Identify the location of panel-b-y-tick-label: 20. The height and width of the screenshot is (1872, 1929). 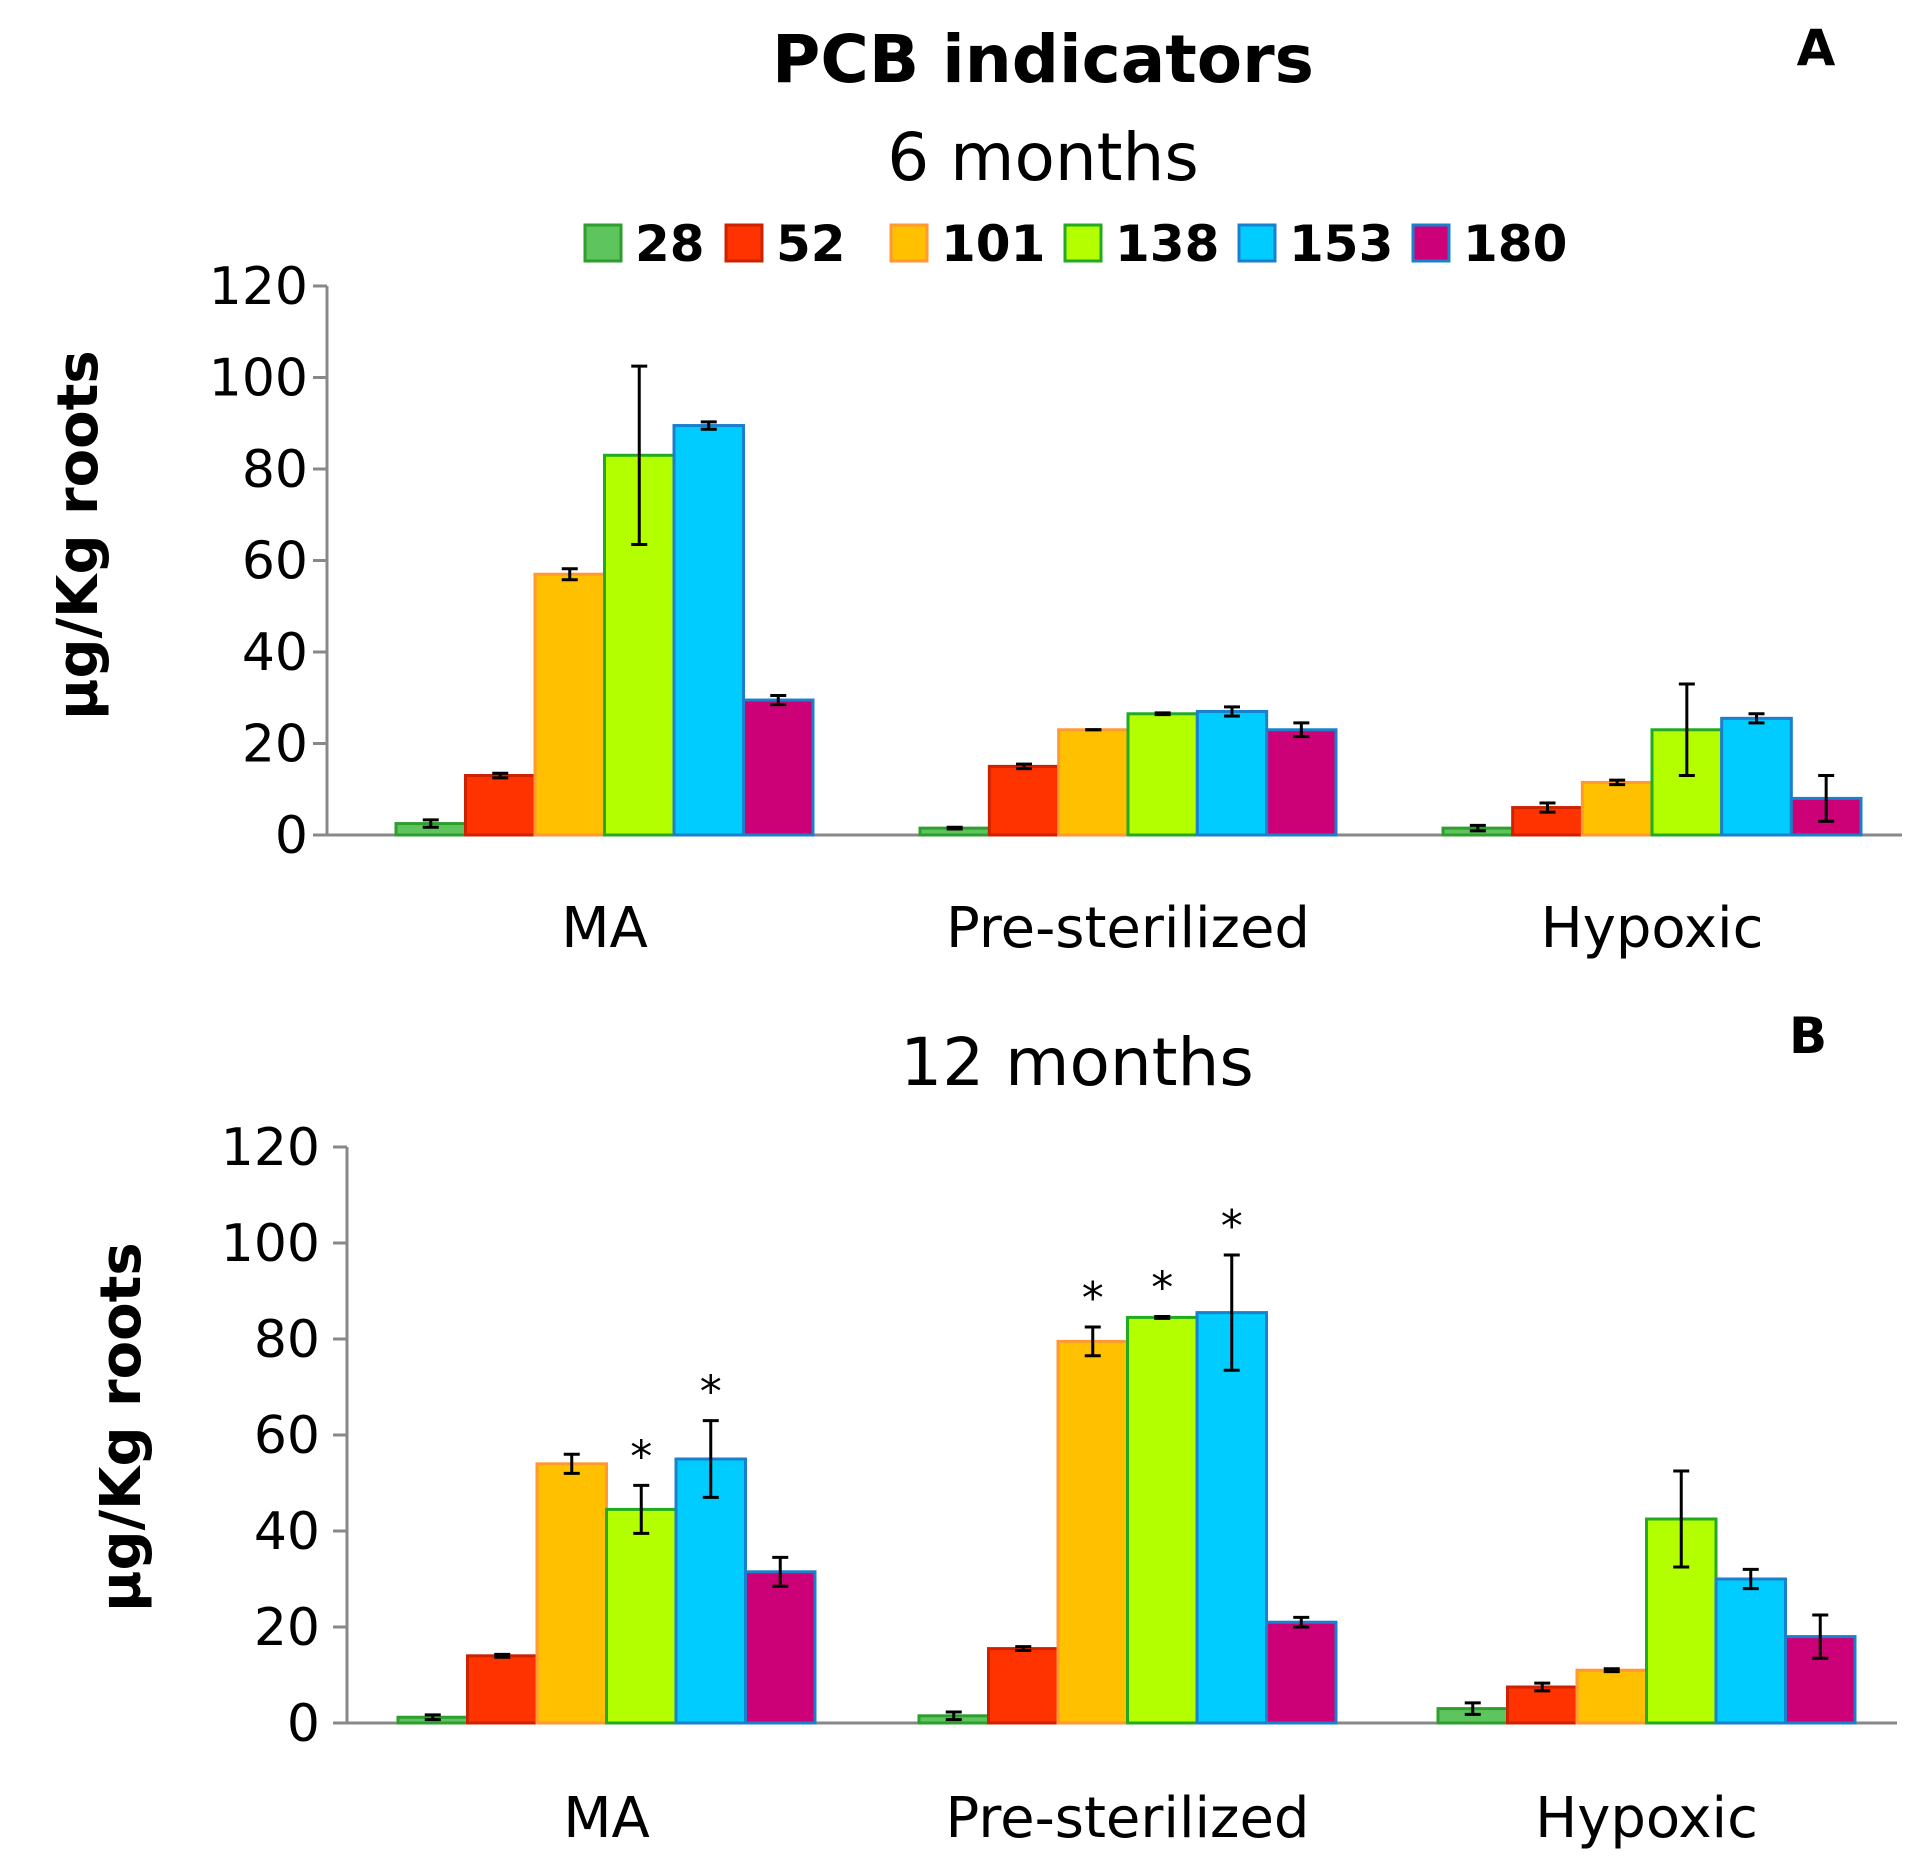
(287, 1628).